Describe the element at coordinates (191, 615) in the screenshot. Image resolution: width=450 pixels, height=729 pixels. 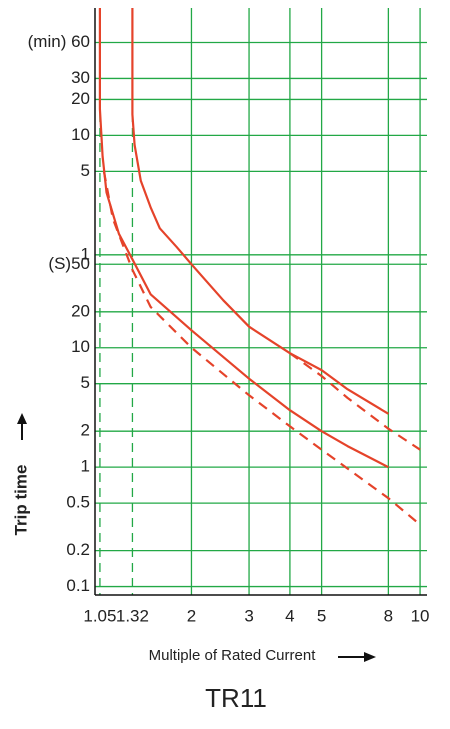
I see `x-tick-label: 2` at that location.